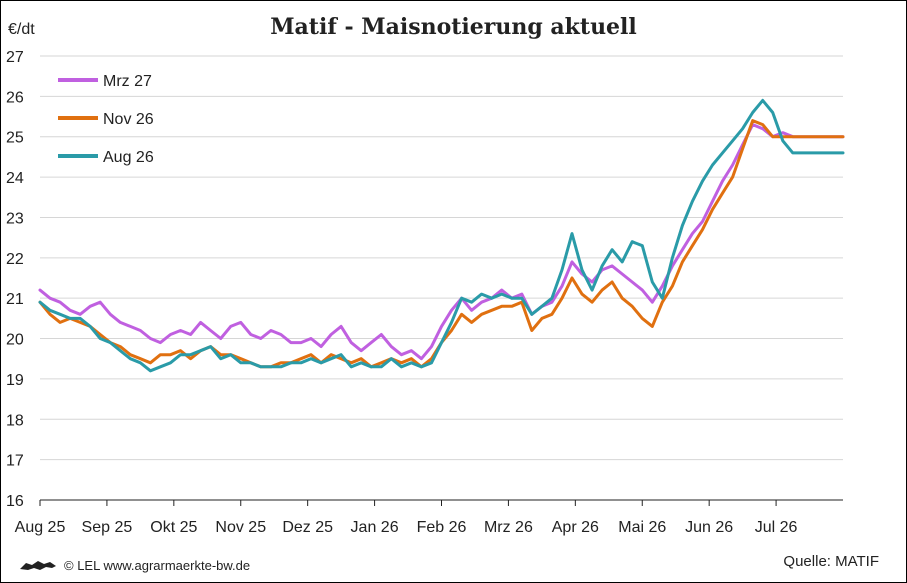 The height and width of the screenshot is (583, 907). Describe the element at coordinates (15, 218) in the screenshot. I see `y-tick-label: 23` at that location.